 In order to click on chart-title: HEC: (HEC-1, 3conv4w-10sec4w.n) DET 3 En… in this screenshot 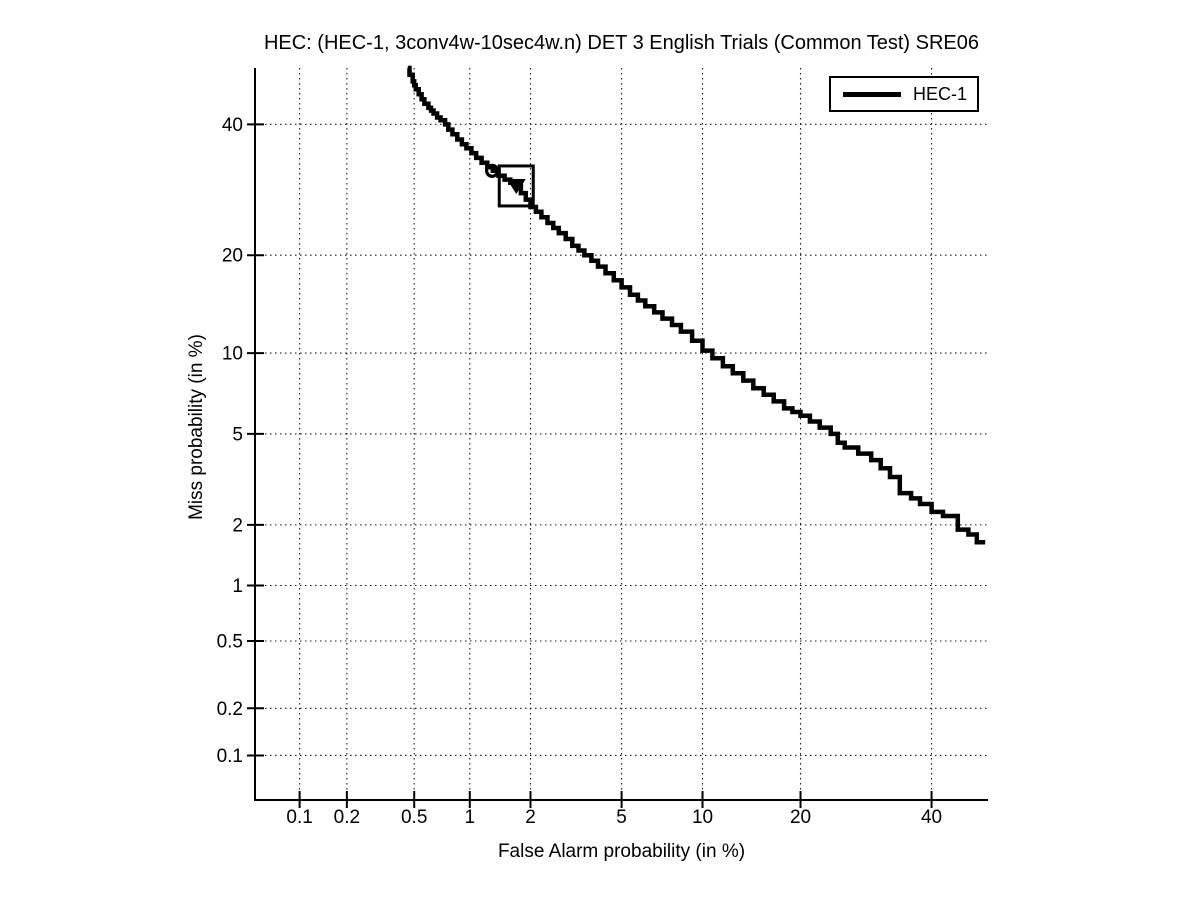, I will do `click(621, 43)`.